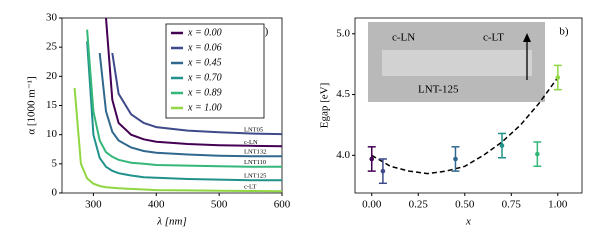 This screenshot has height=250, width=590. Describe the element at coordinates (215, 71) in the screenshot. I see `legend-box` at that location.